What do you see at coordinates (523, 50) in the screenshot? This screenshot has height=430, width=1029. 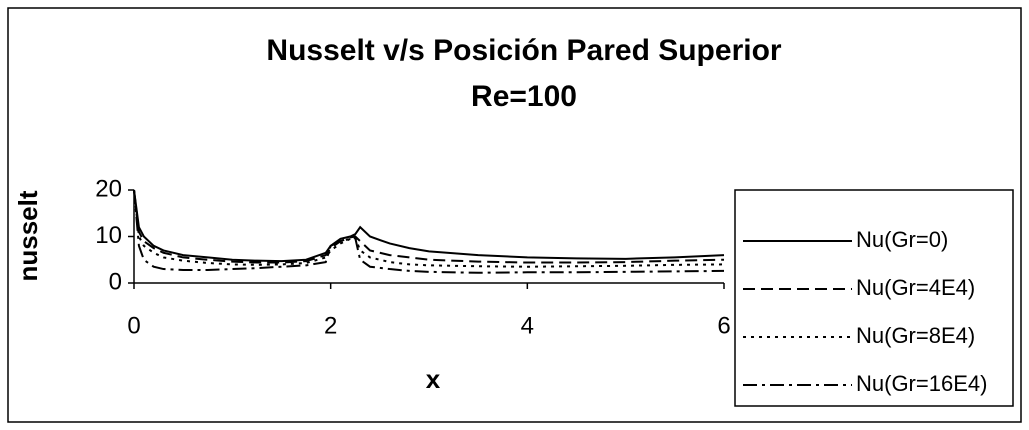 I see `chart-title: Nusselt v/s Posición Pared Superior` at bounding box center [523, 50].